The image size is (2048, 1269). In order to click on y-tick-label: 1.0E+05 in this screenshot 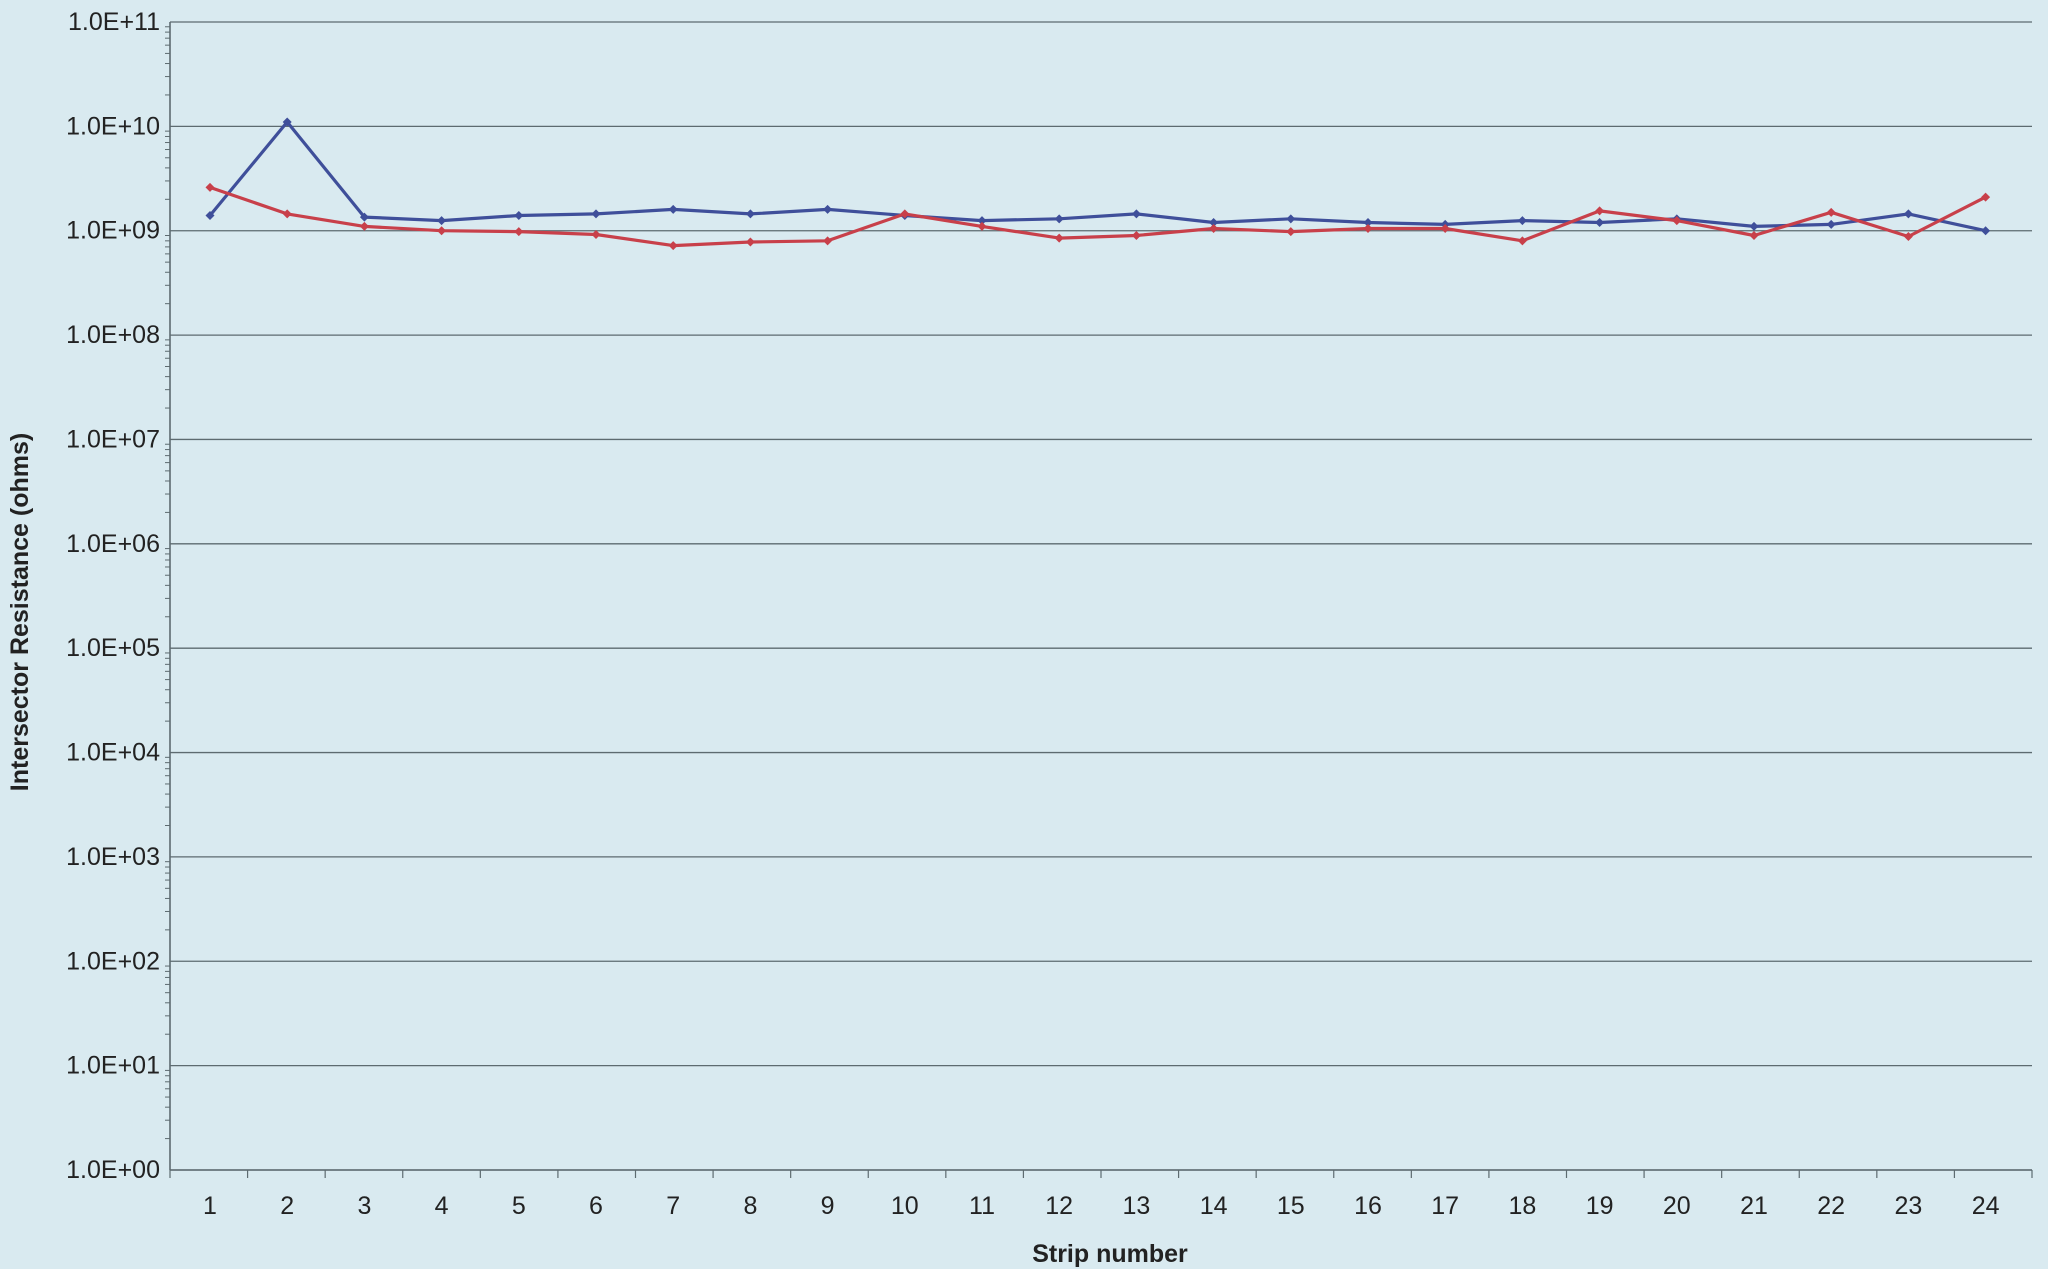, I will do `click(113, 648)`.